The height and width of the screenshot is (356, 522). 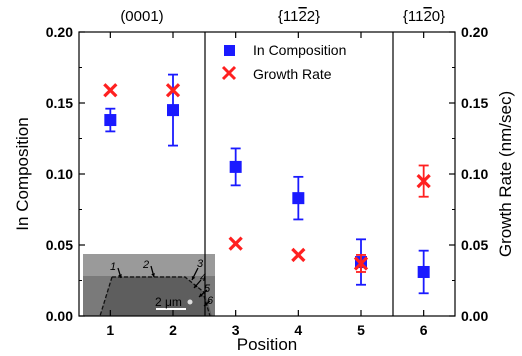 I want to click on inset-sem-image: 1 2 3 456 2 μm, so click(x=149, y=285).